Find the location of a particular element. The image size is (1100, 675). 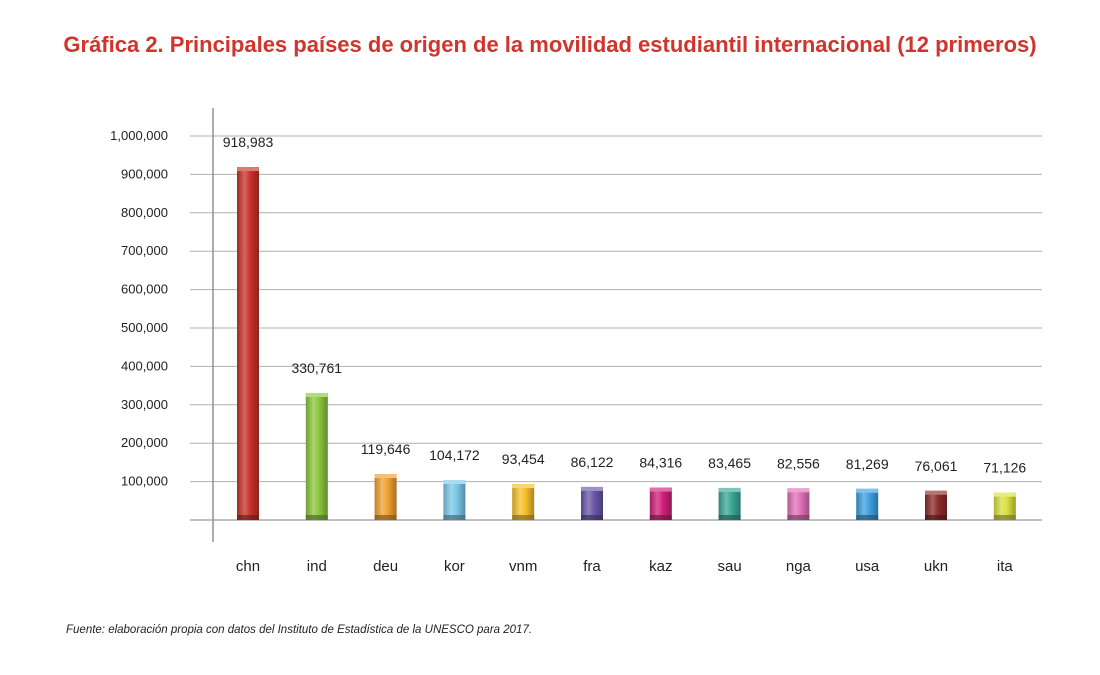

bar-ind is located at coordinates (316, 456).